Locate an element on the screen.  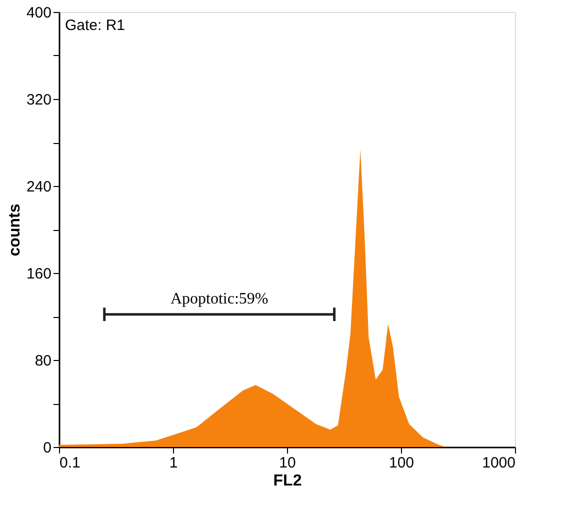
y-tick-label: 320 is located at coordinates (39, 100).